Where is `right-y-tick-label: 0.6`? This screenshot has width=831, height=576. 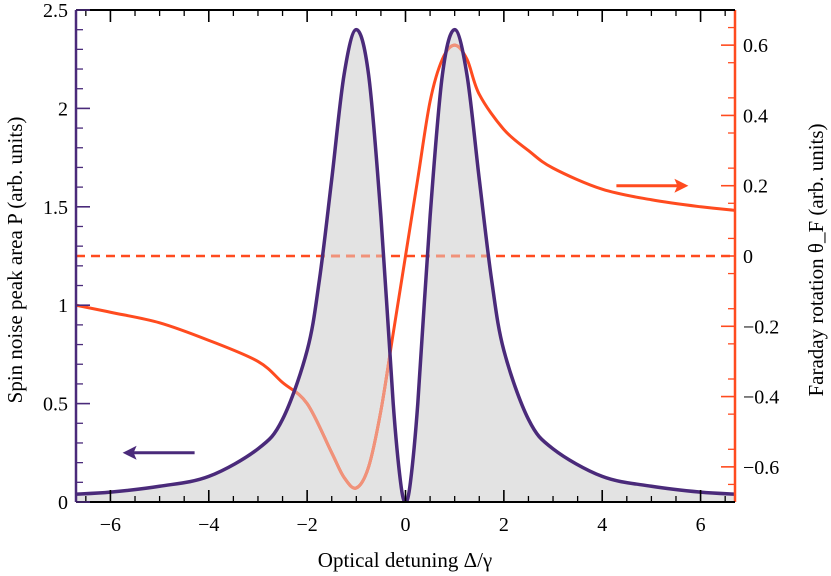
right-y-tick-label: 0.6 is located at coordinates (755, 46).